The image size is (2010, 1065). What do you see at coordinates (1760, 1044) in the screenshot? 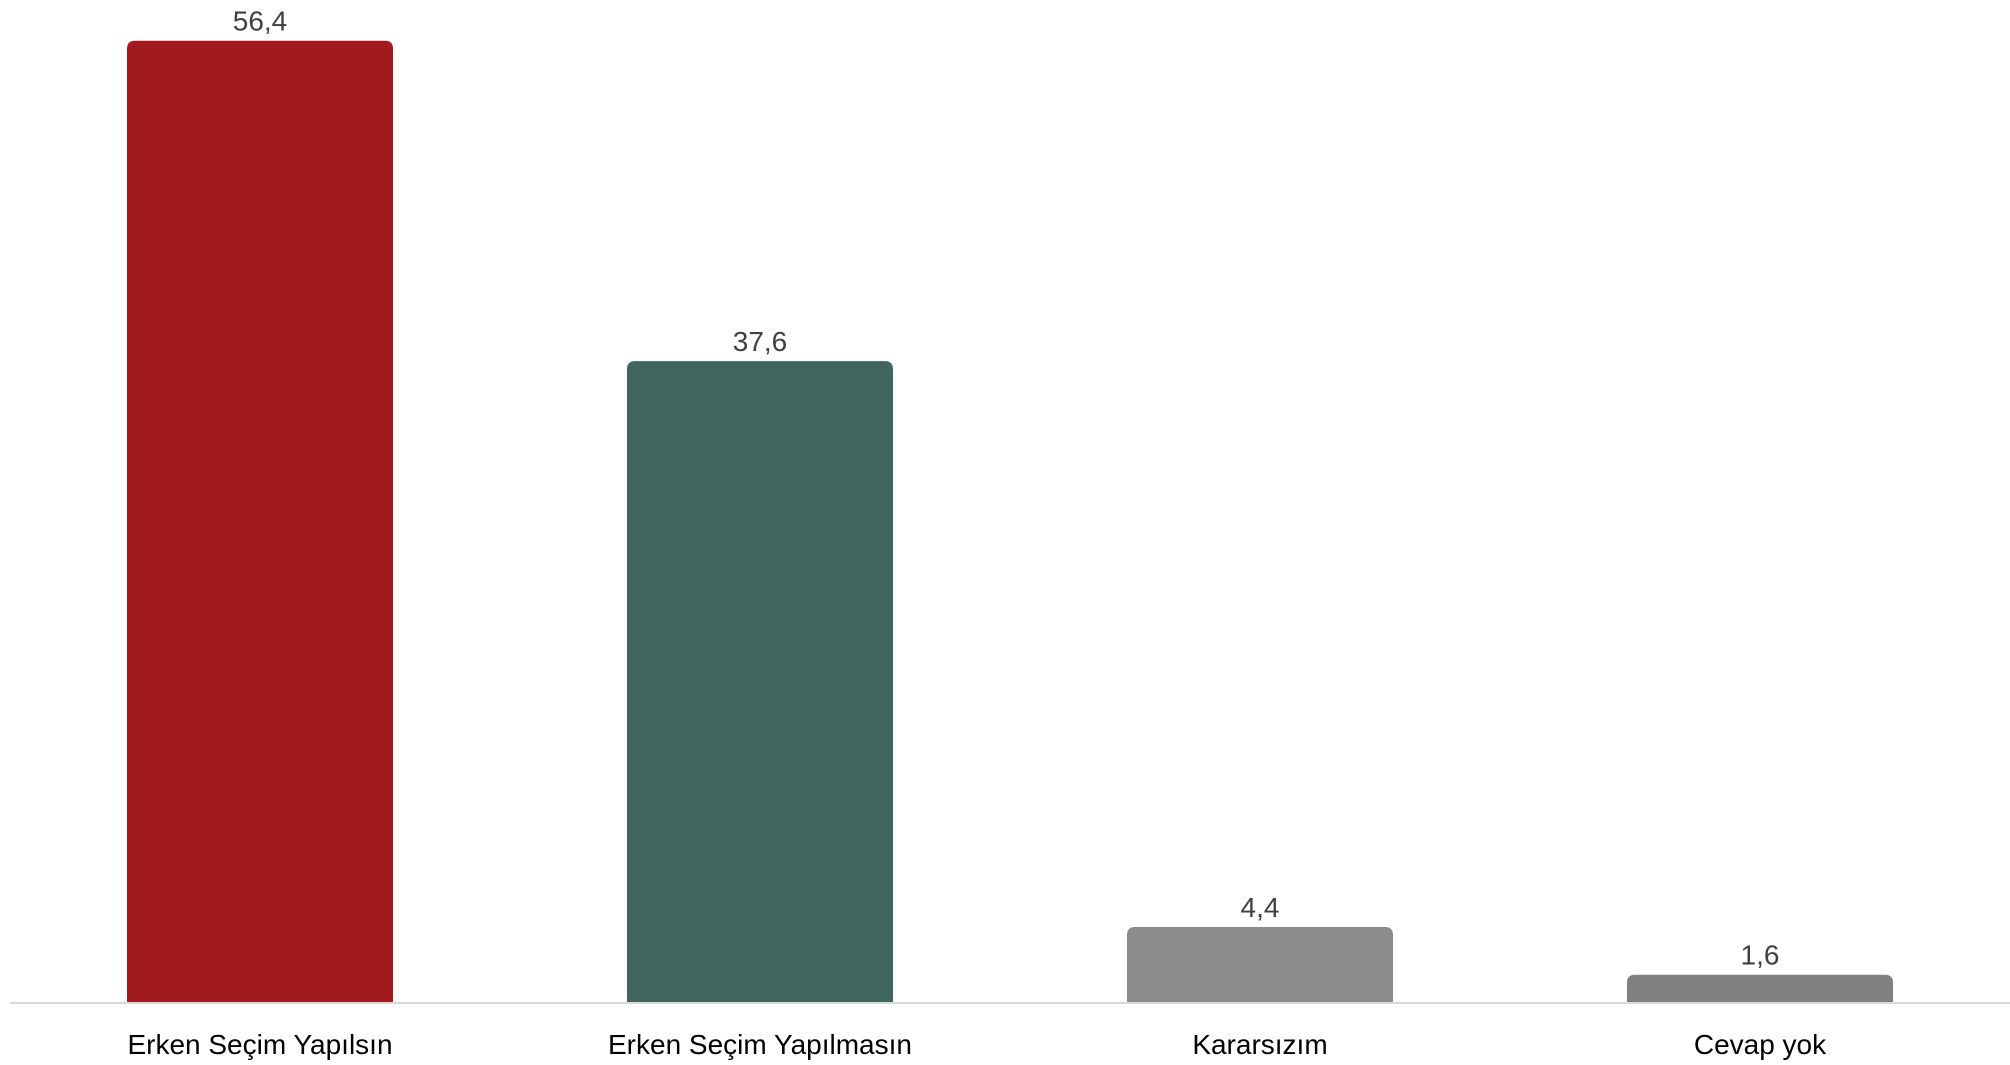
I see `x-tick-label-4: Cevap yok` at bounding box center [1760, 1044].